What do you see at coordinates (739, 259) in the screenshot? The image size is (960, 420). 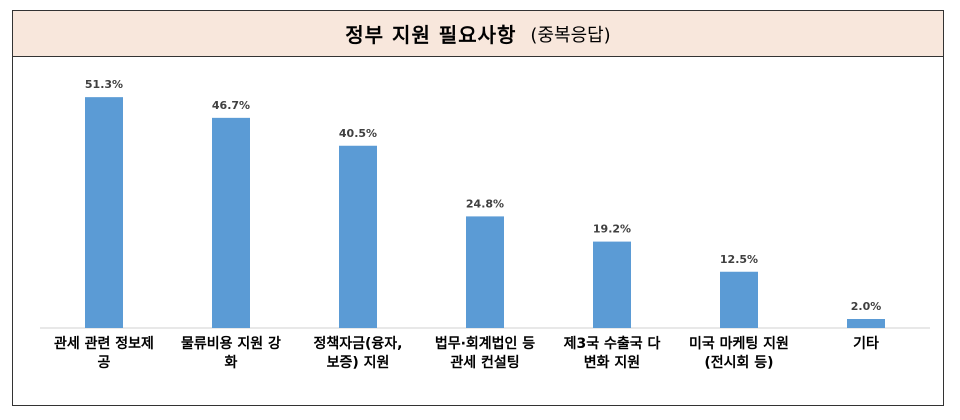 I see `data-label: 12.5%` at bounding box center [739, 259].